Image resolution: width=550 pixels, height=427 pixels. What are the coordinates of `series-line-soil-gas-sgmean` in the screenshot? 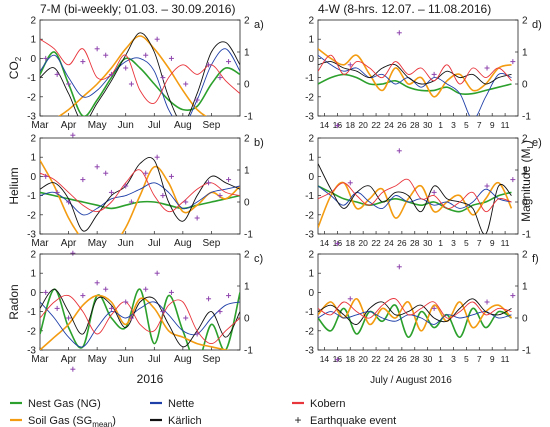 It's located at (415, 315).